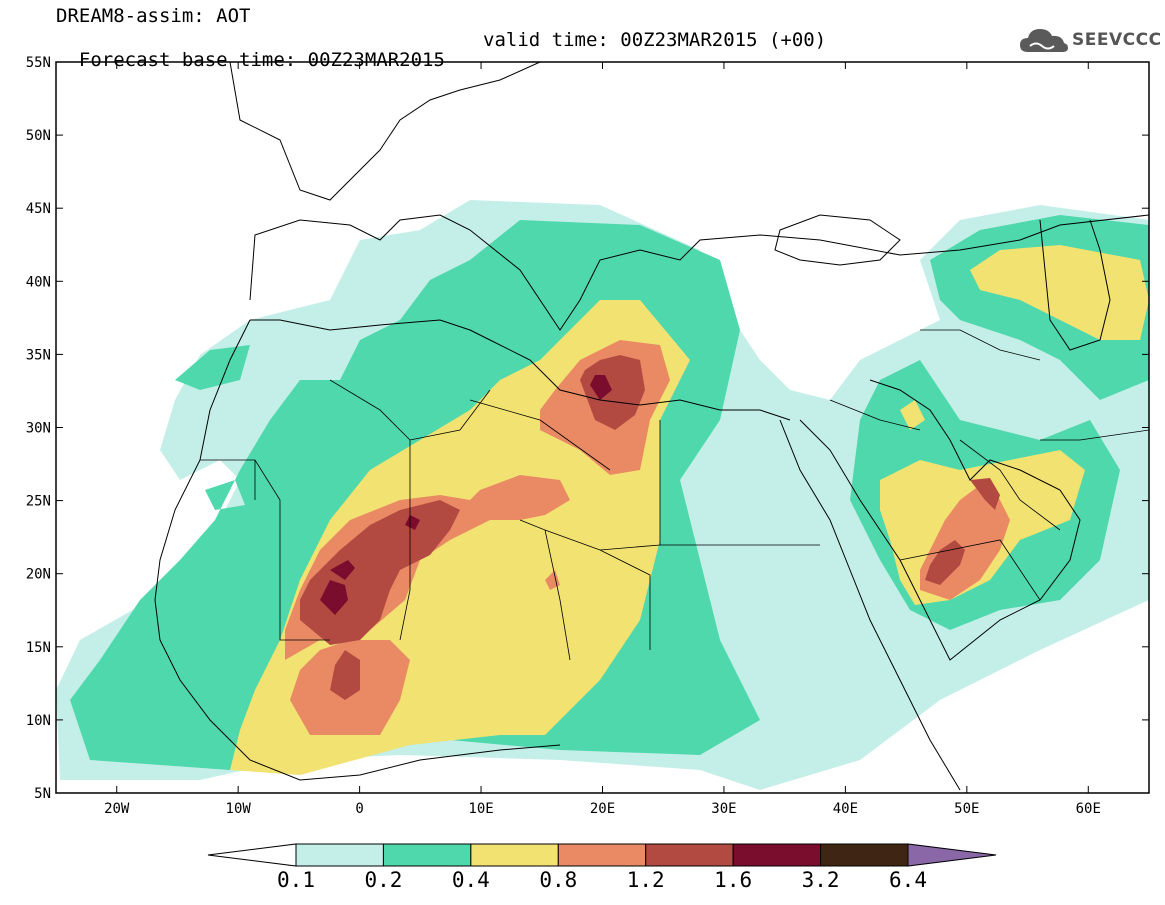  What do you see at coordinates (38, 575) in the screenshot?
I see `lat-tick-label: 20N` at bounding box center [38, 575].